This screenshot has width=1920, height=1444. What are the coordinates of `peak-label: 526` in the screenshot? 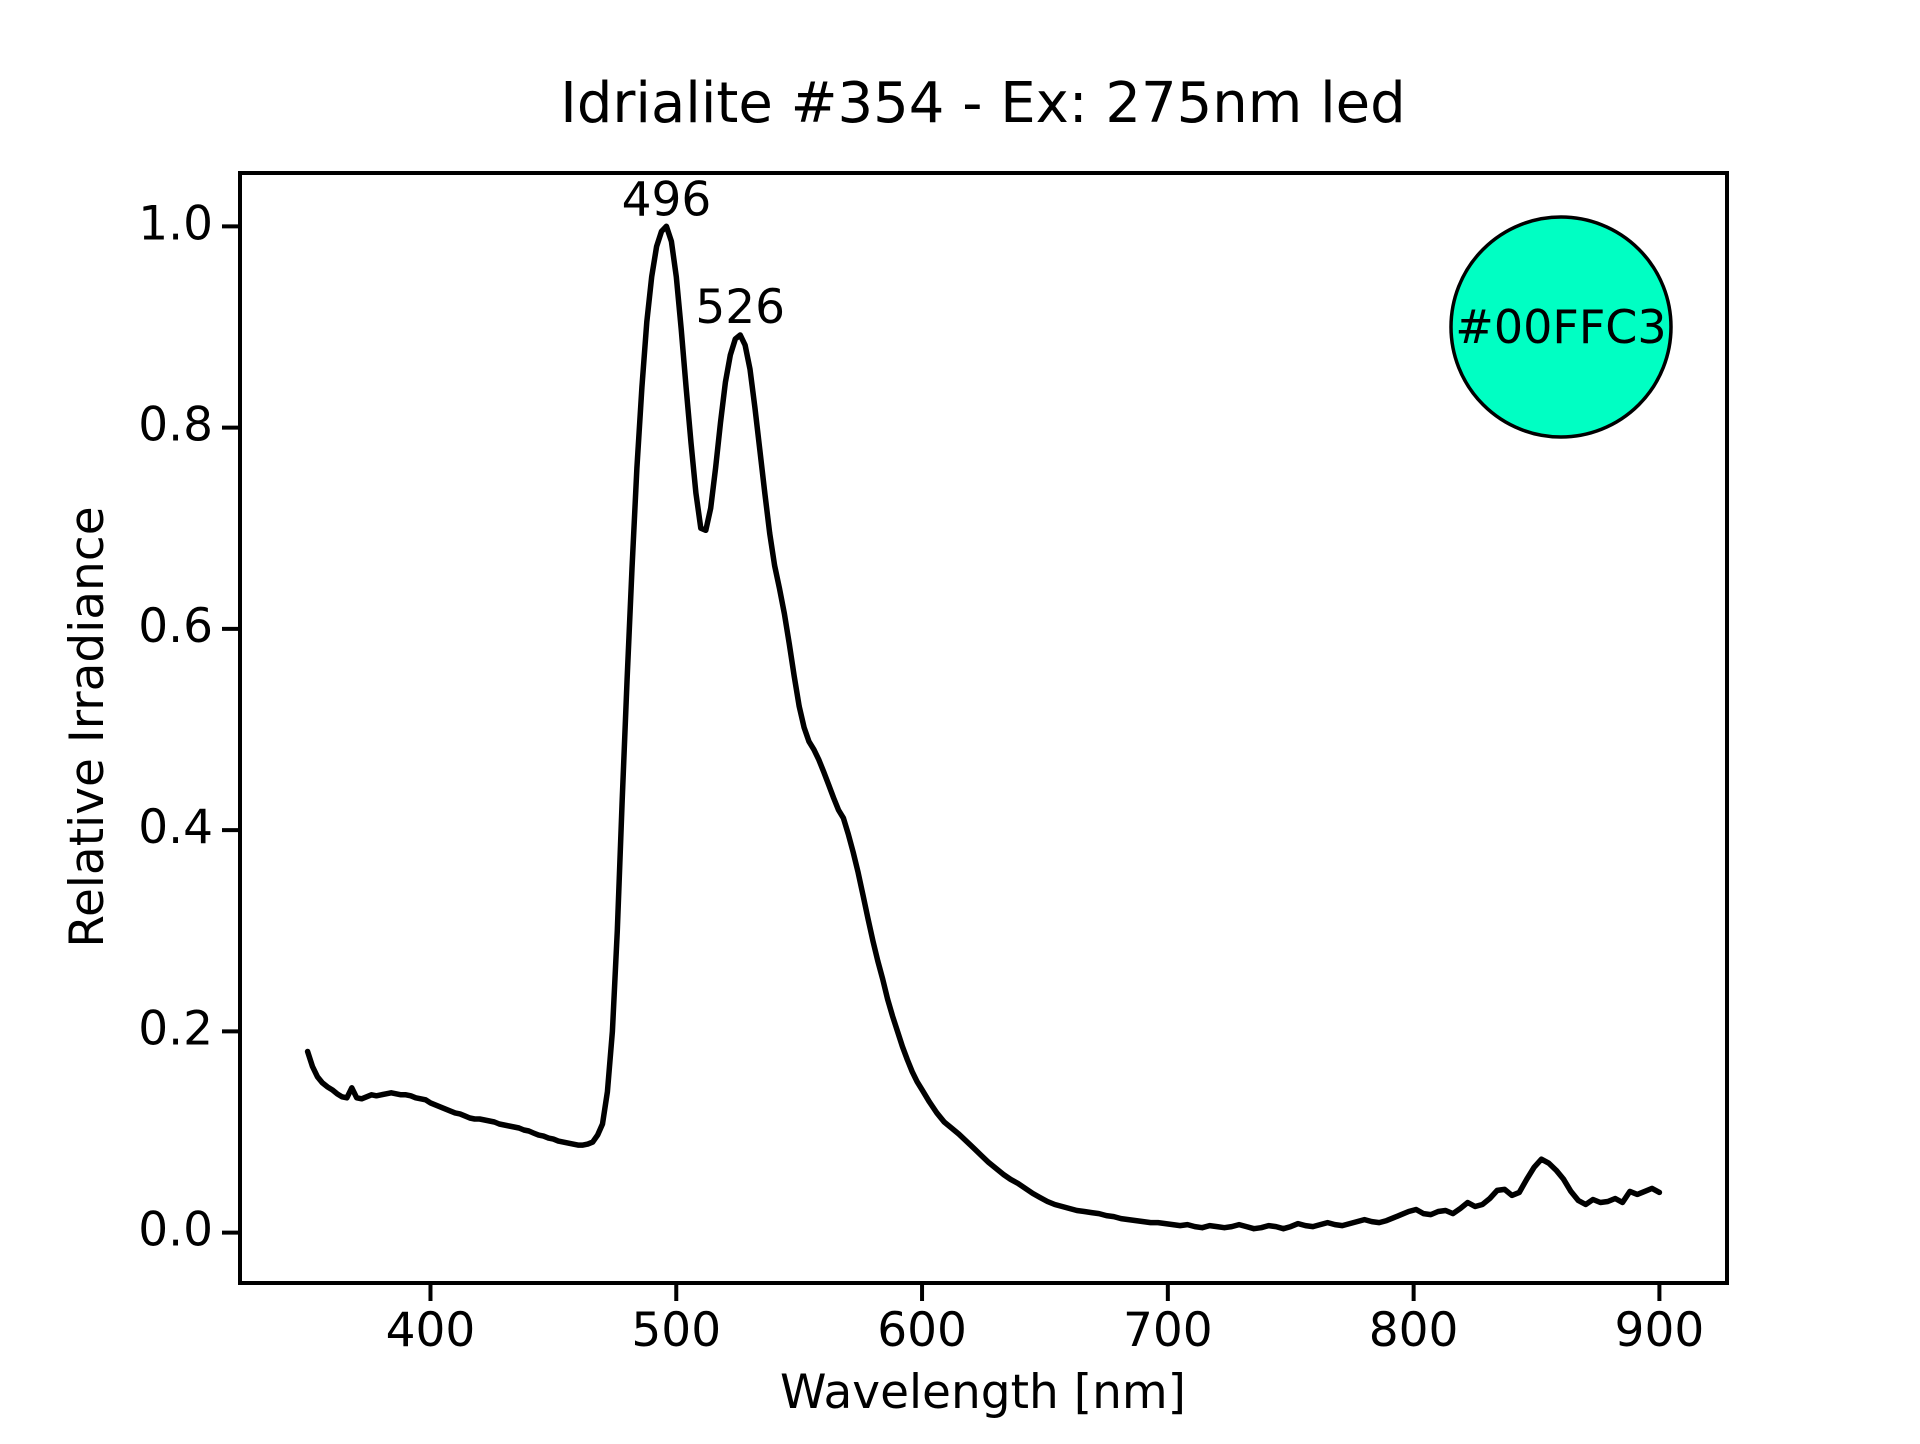 It's located at (740, 307).